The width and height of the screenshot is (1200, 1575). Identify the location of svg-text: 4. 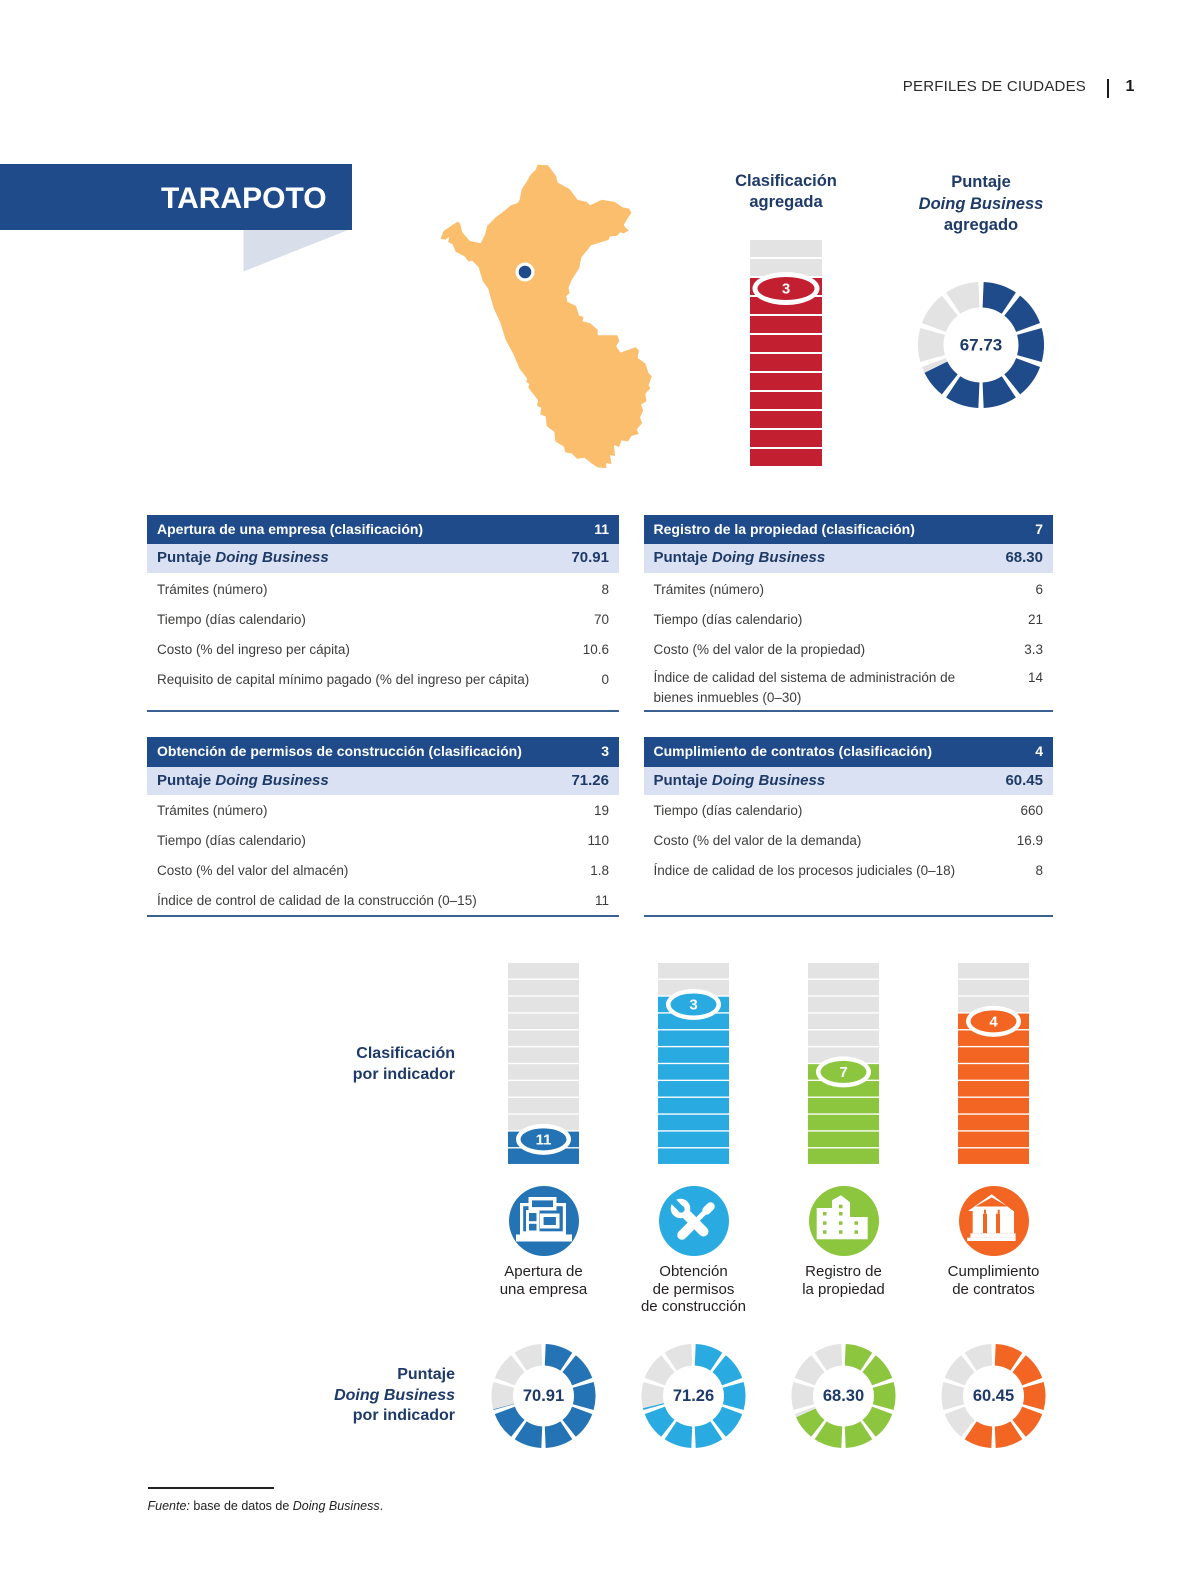
(993, 1021).